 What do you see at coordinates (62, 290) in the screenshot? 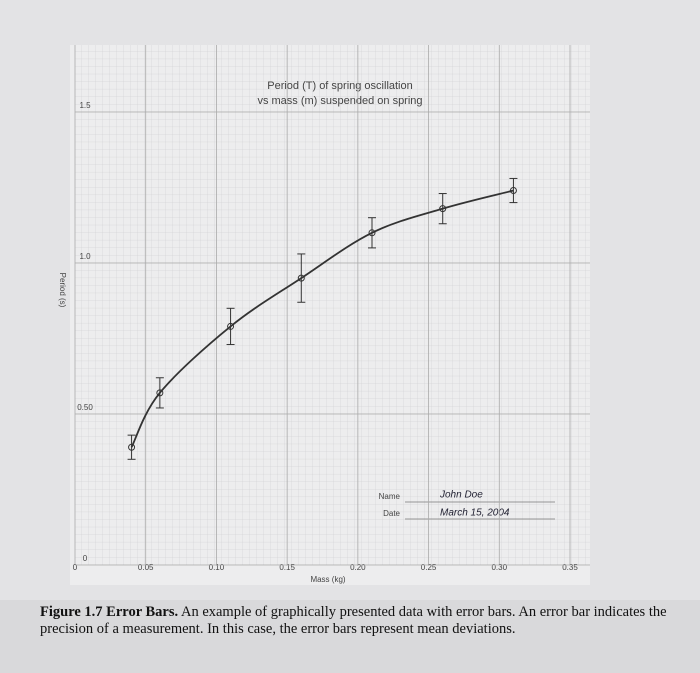
I see `y-axis-label: Period (s)` at bounding box center [62, 290].